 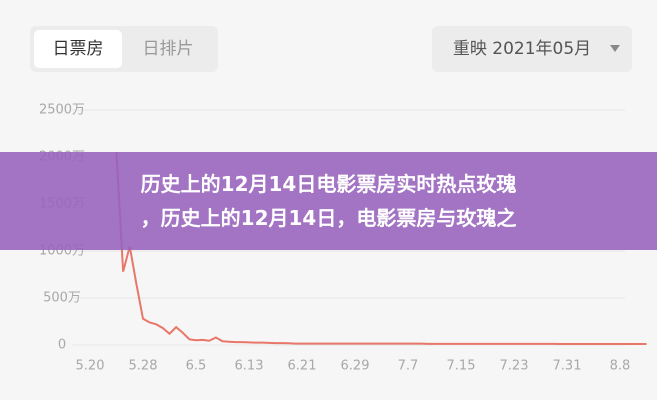 What do you see at coordinates (143, 366) in the screenshot?
I see `x-tick-label: 5.28` at bounding box center [143, 366].